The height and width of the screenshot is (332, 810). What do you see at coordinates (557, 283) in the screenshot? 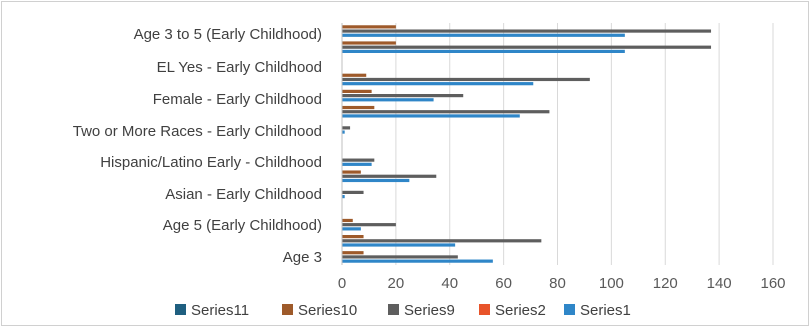
I see `x-tick-label: 80` at bounding box center [557, 283].